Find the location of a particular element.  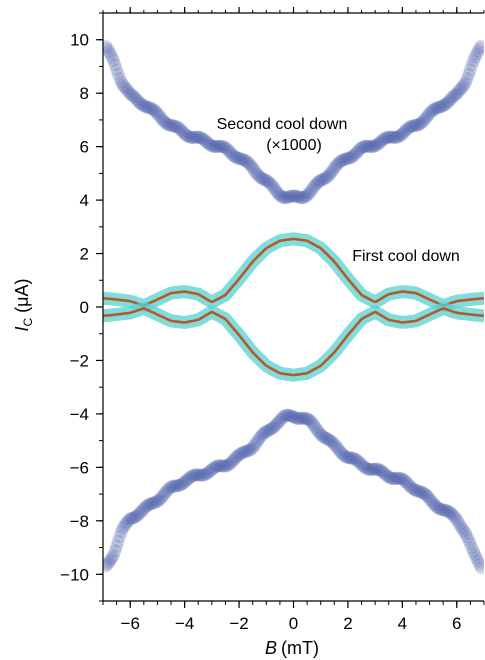

y-tick-label: −4 is located at coordinates (79, 414).